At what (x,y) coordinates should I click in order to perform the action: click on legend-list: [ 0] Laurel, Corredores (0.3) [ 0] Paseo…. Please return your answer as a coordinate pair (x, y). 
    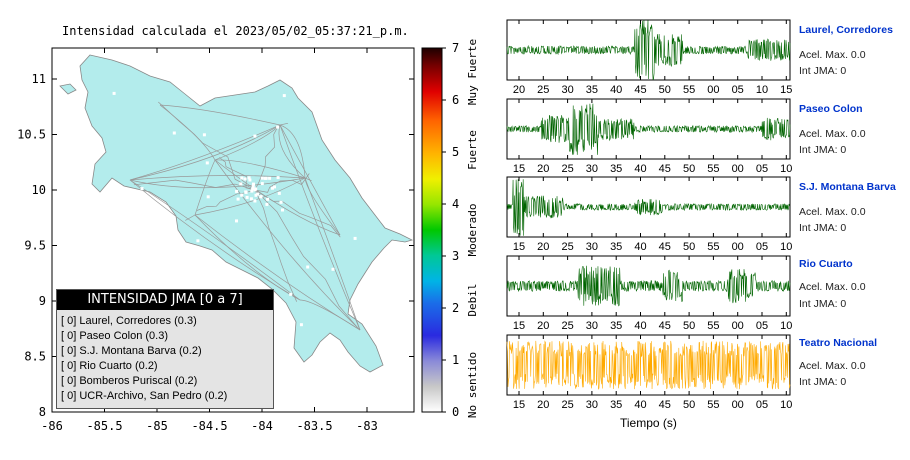
    Looking at the image, I should click on (167, 359).